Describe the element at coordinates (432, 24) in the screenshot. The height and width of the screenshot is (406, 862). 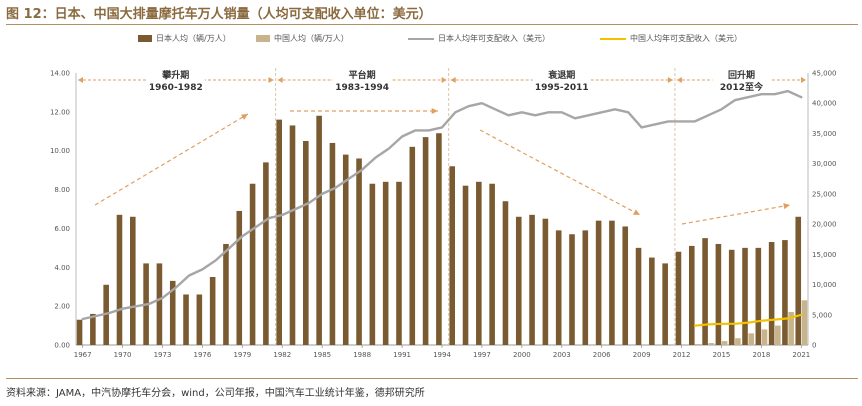
I see `title-rule` at that location.